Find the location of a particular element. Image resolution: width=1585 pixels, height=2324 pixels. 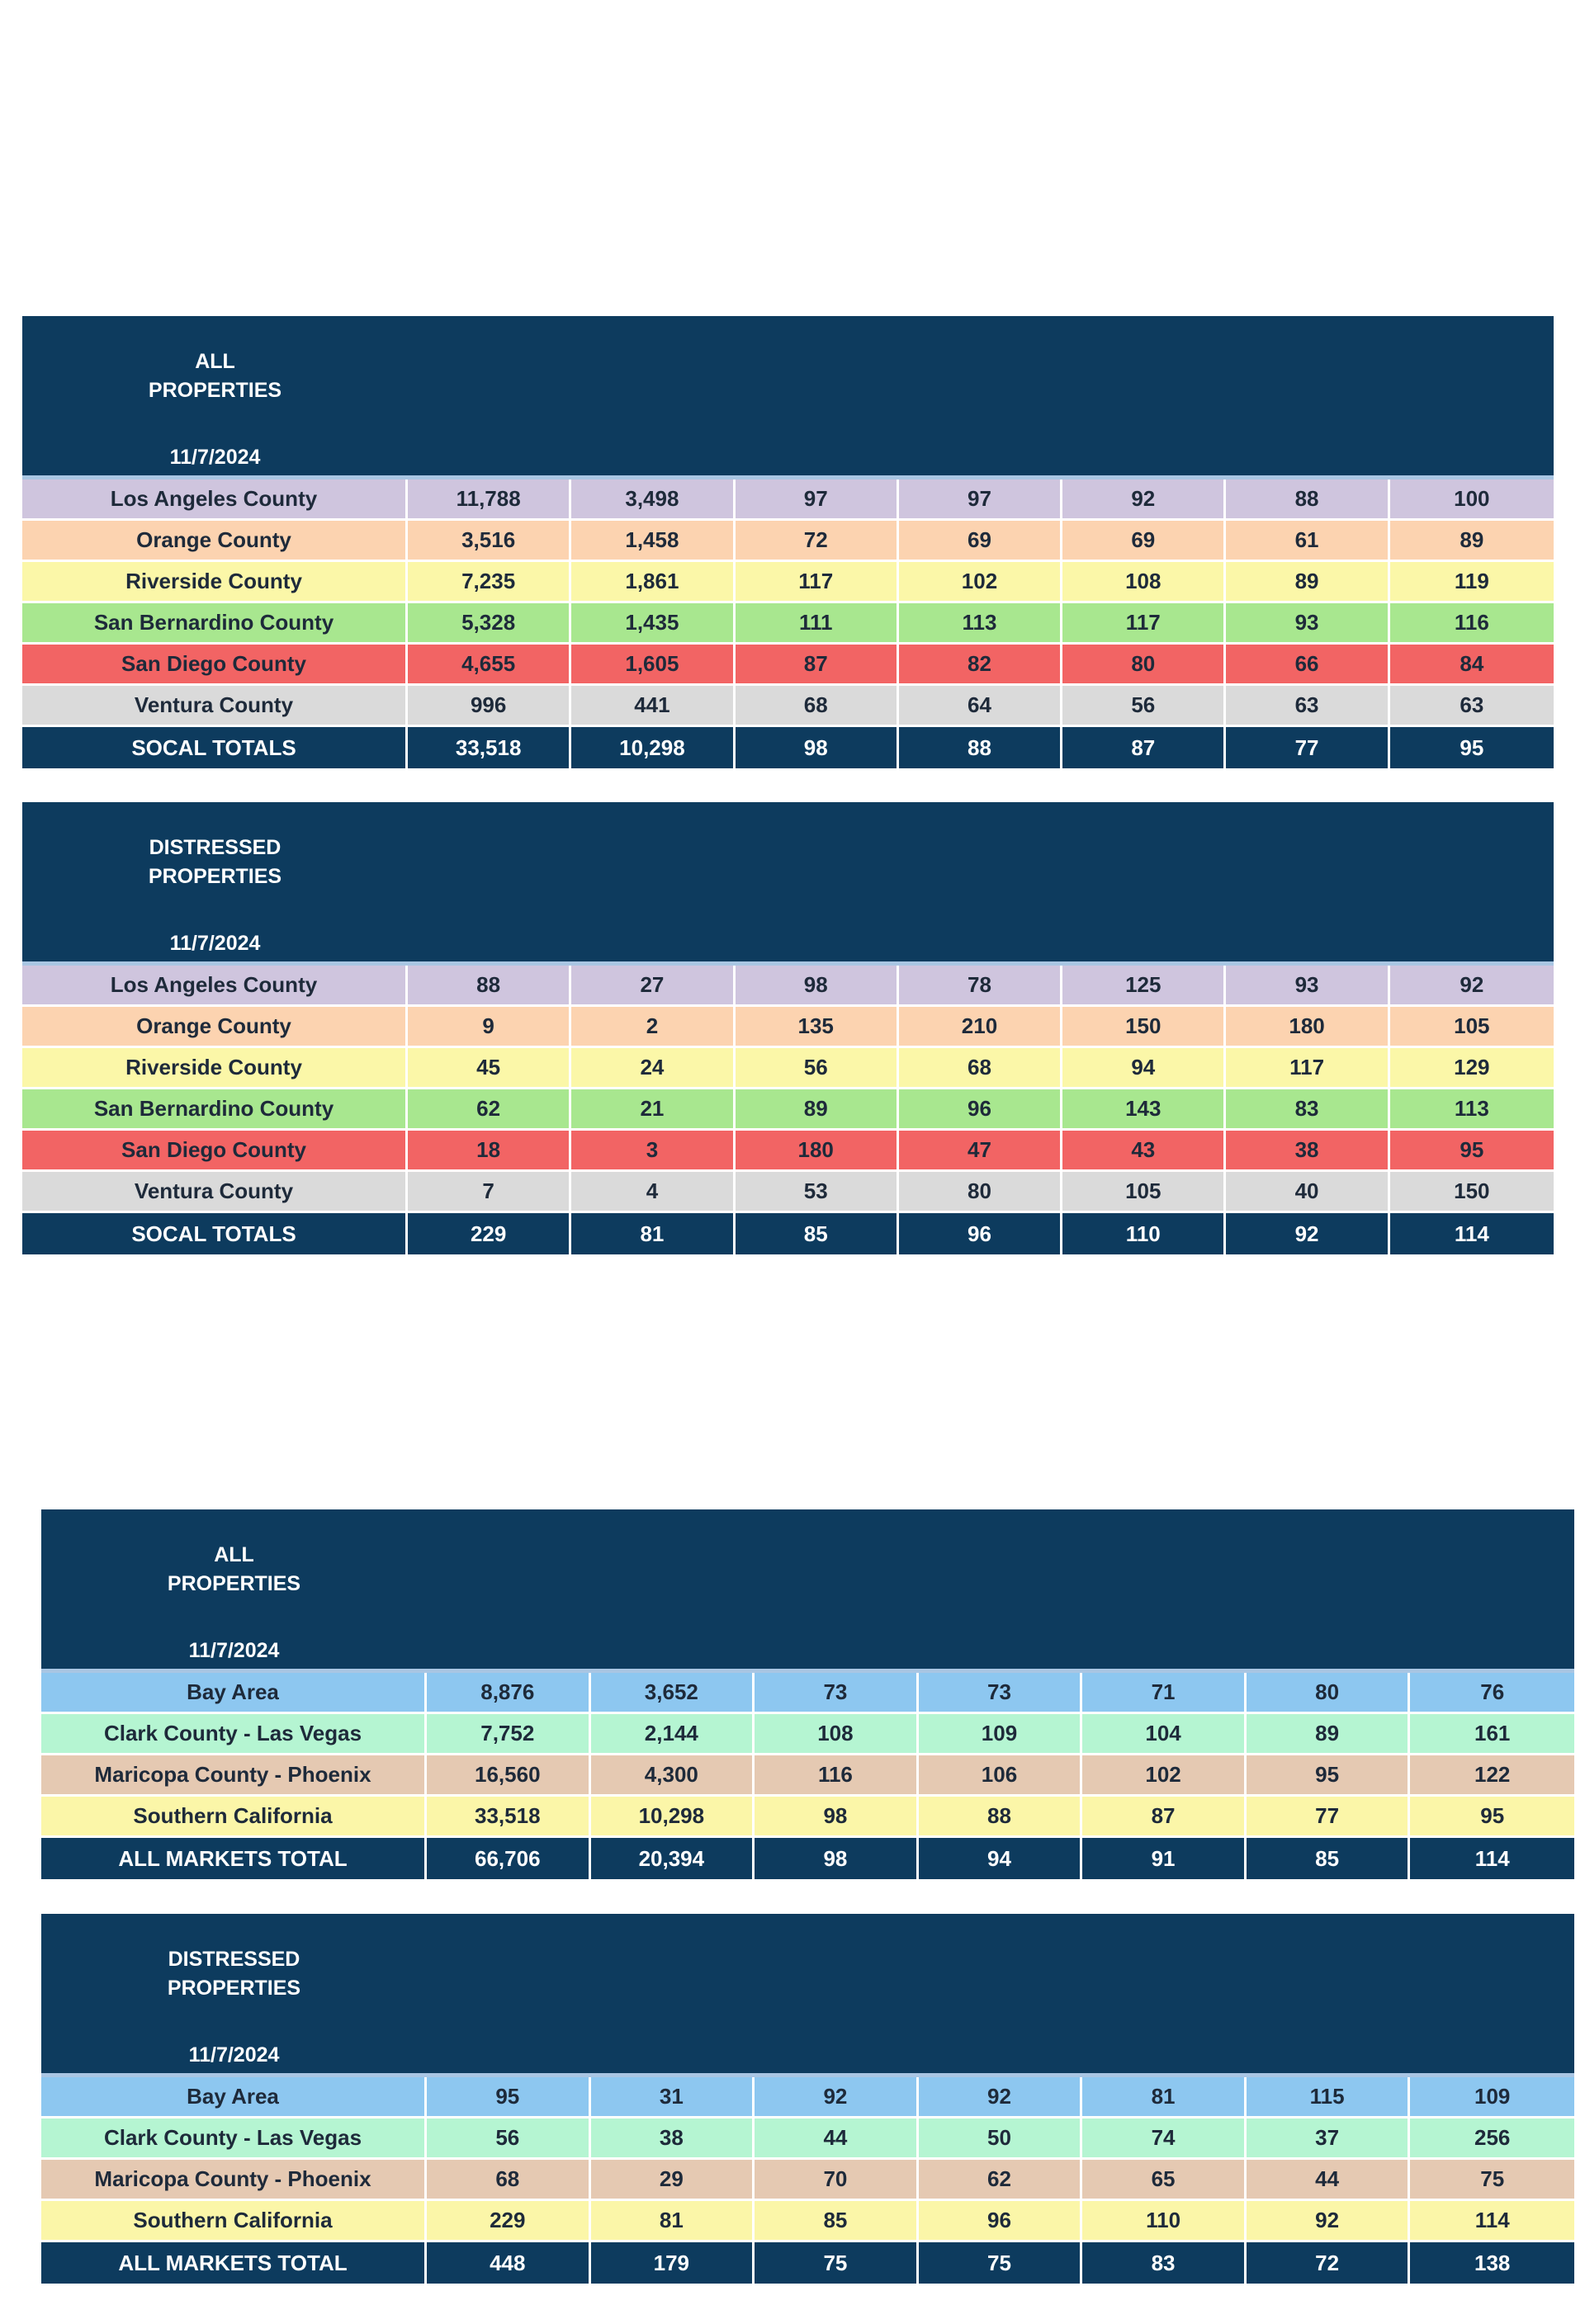

corner-header: ALL PROPERTIES 11/7/2024 is located at coordinates (234, 1591).